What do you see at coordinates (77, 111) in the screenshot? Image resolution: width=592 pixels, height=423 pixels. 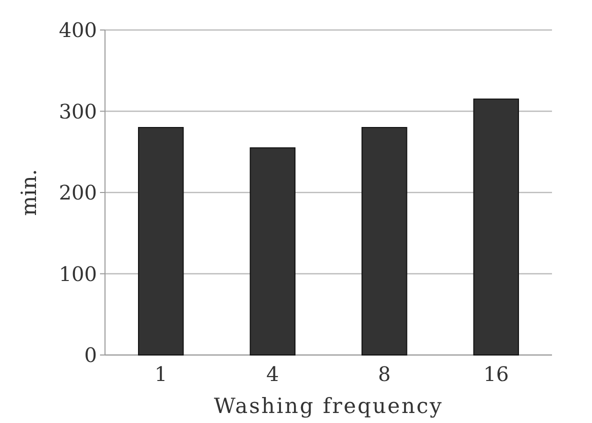 I see `y-tick-label: 300` at bounding box center [77, 111].